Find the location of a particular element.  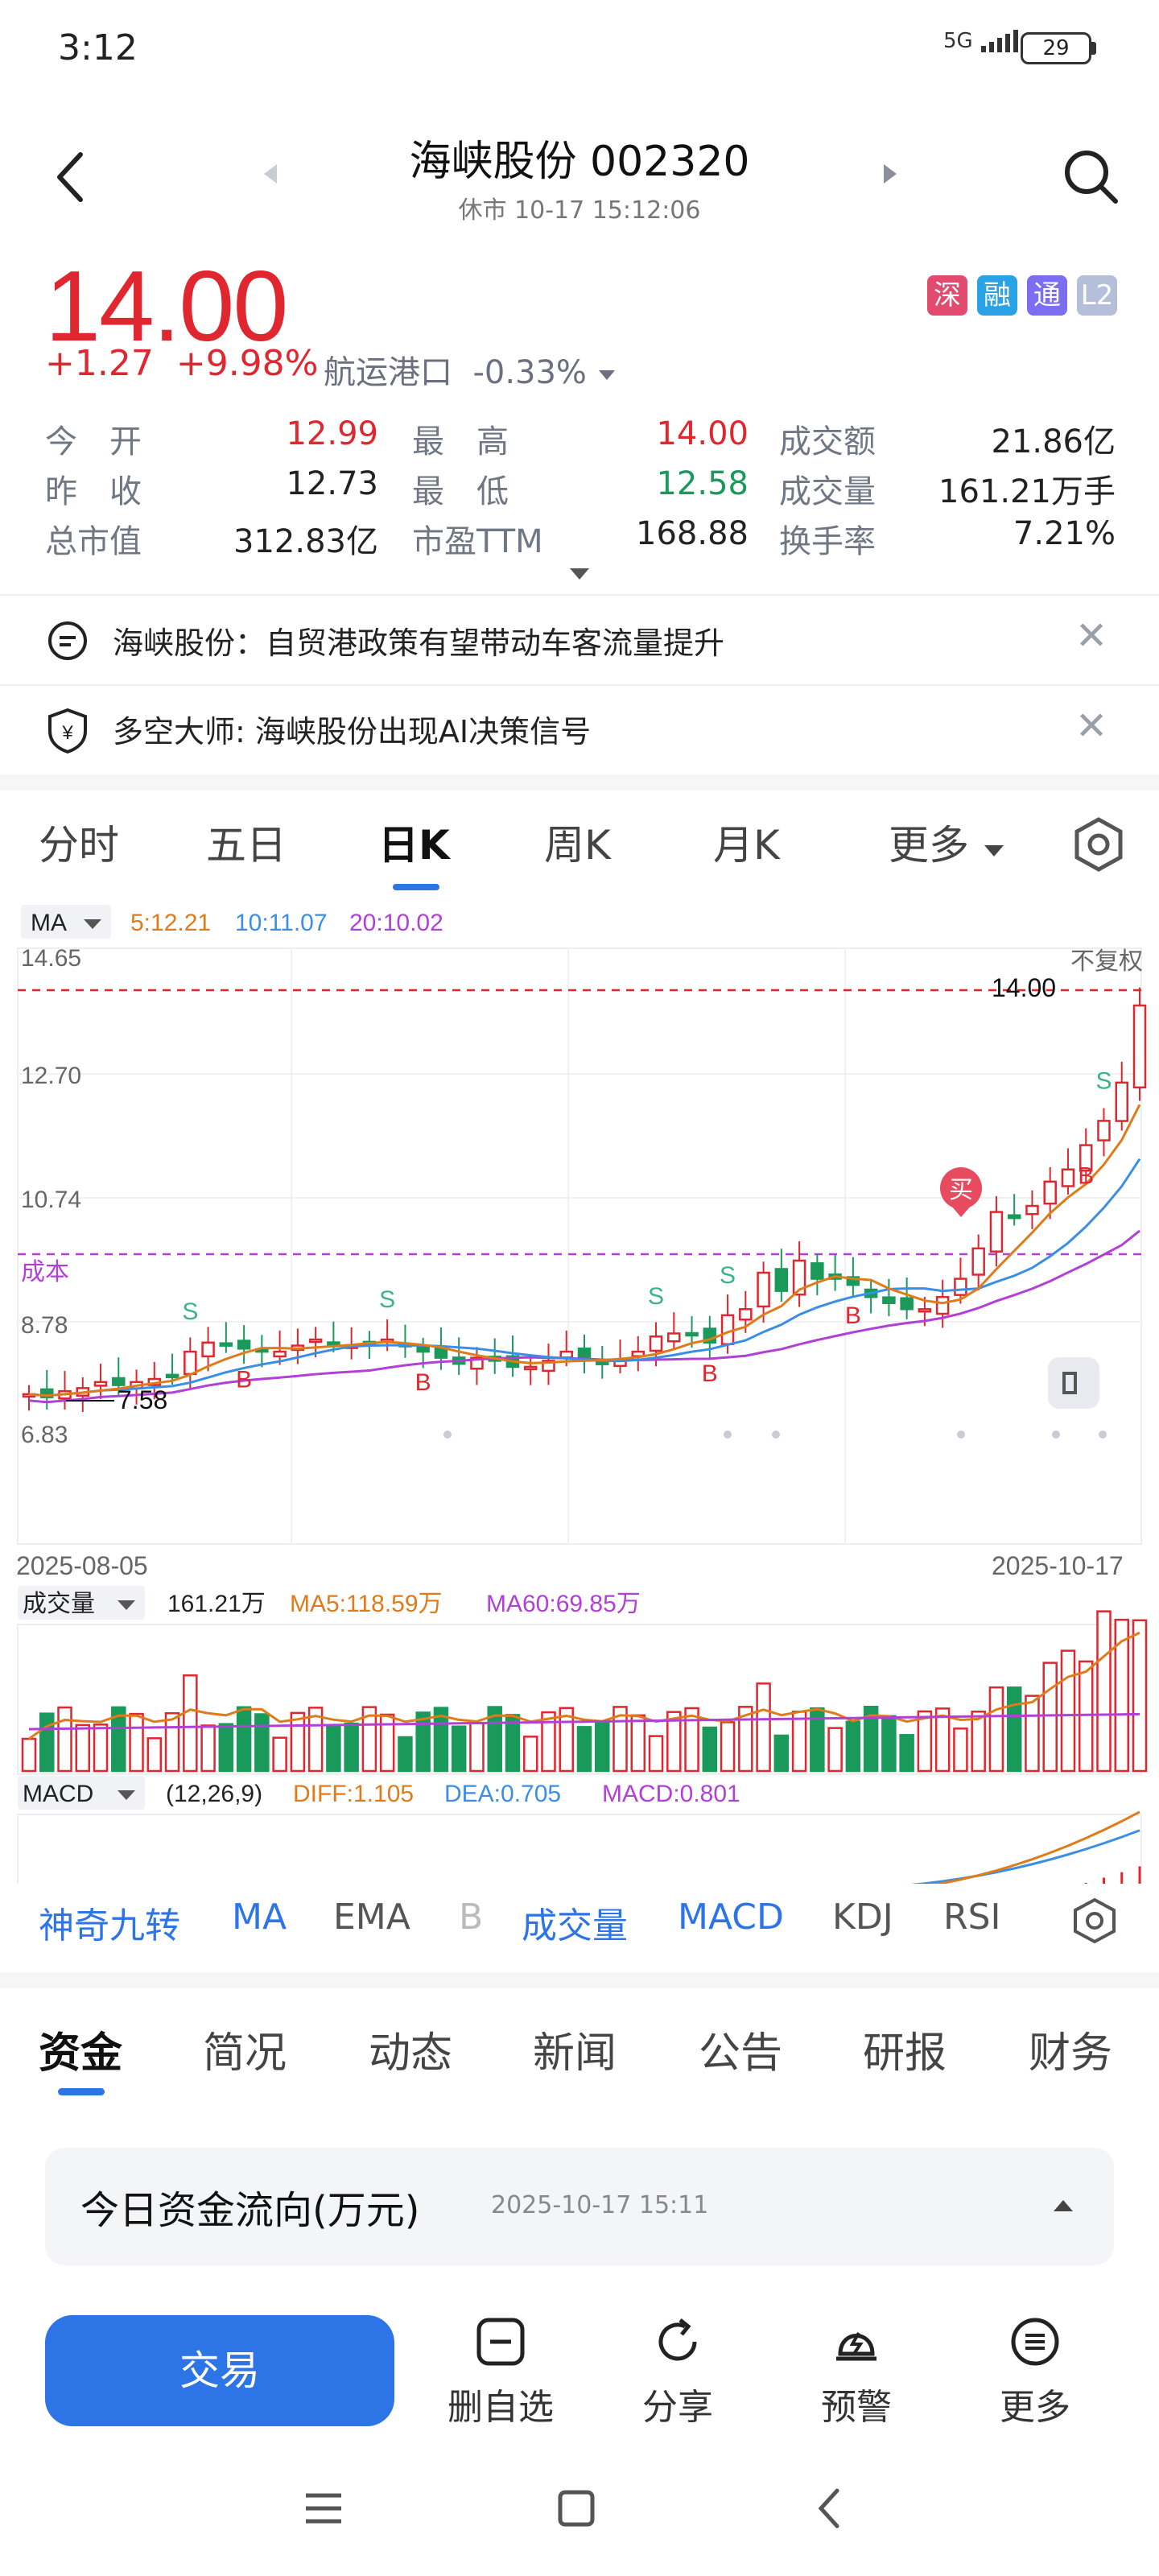

indicator-tab-macd: MACD is located at coordinates (731, 1917).